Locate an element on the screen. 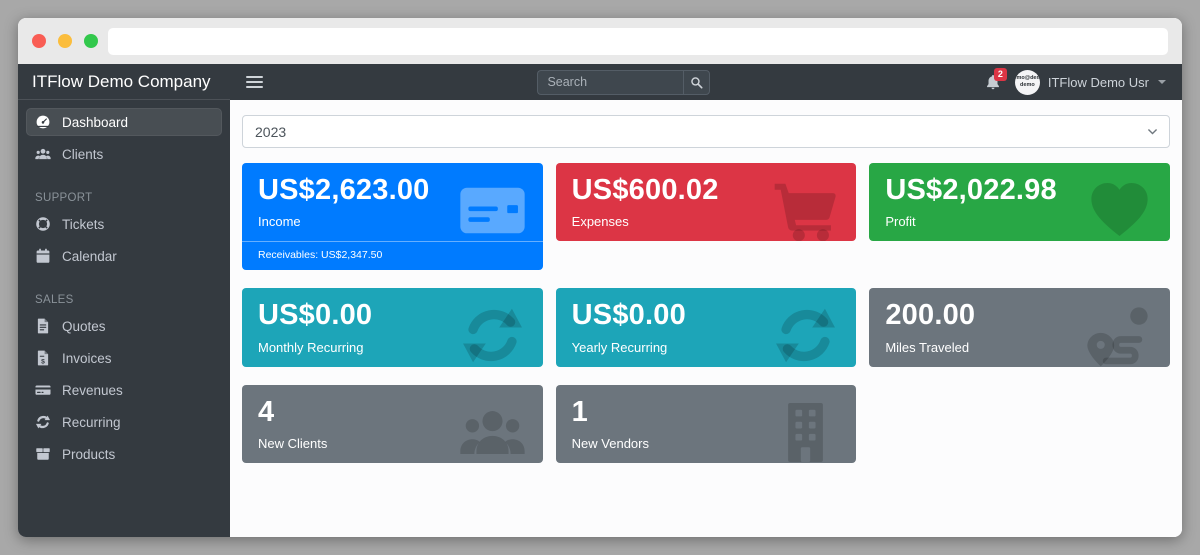  box-icon is located at coordinates (43, 454).